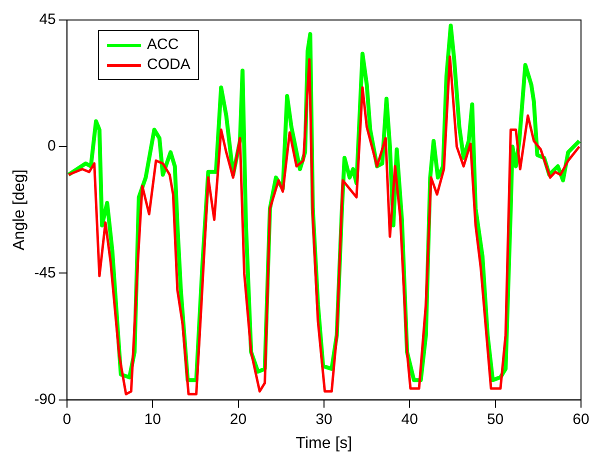  What do you see at coordinates (47, 19) in the screenshot?
I see `y-tick-label: 45` at bounding box center [47, 19].